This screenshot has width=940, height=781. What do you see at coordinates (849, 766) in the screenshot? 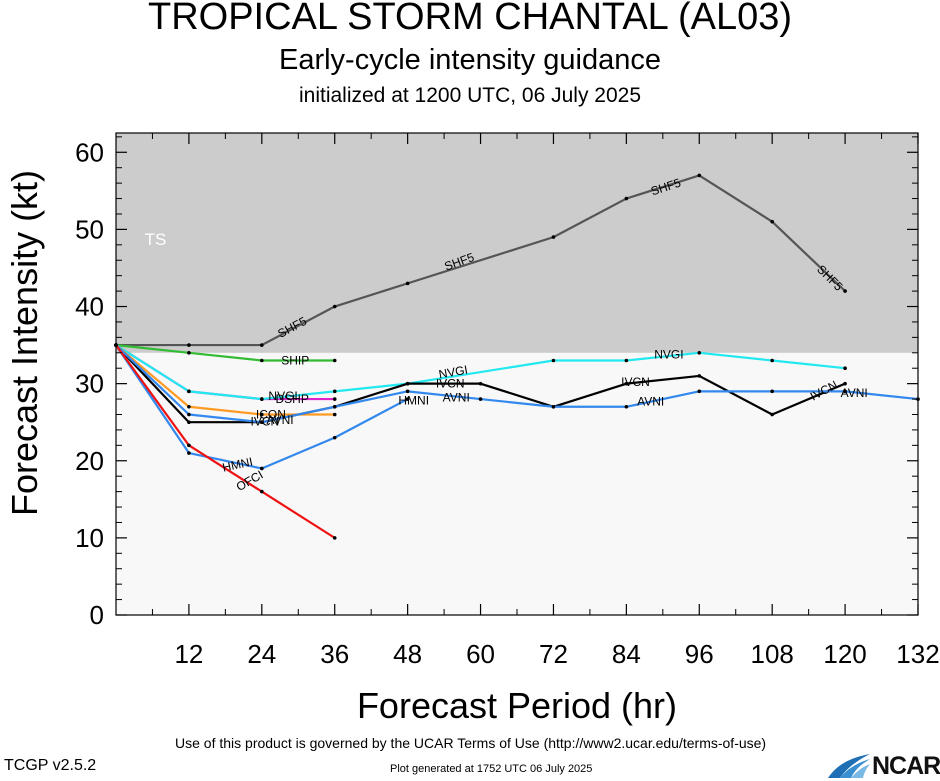
I see `ncar-logo-icon` at bounding box center [849, 766].